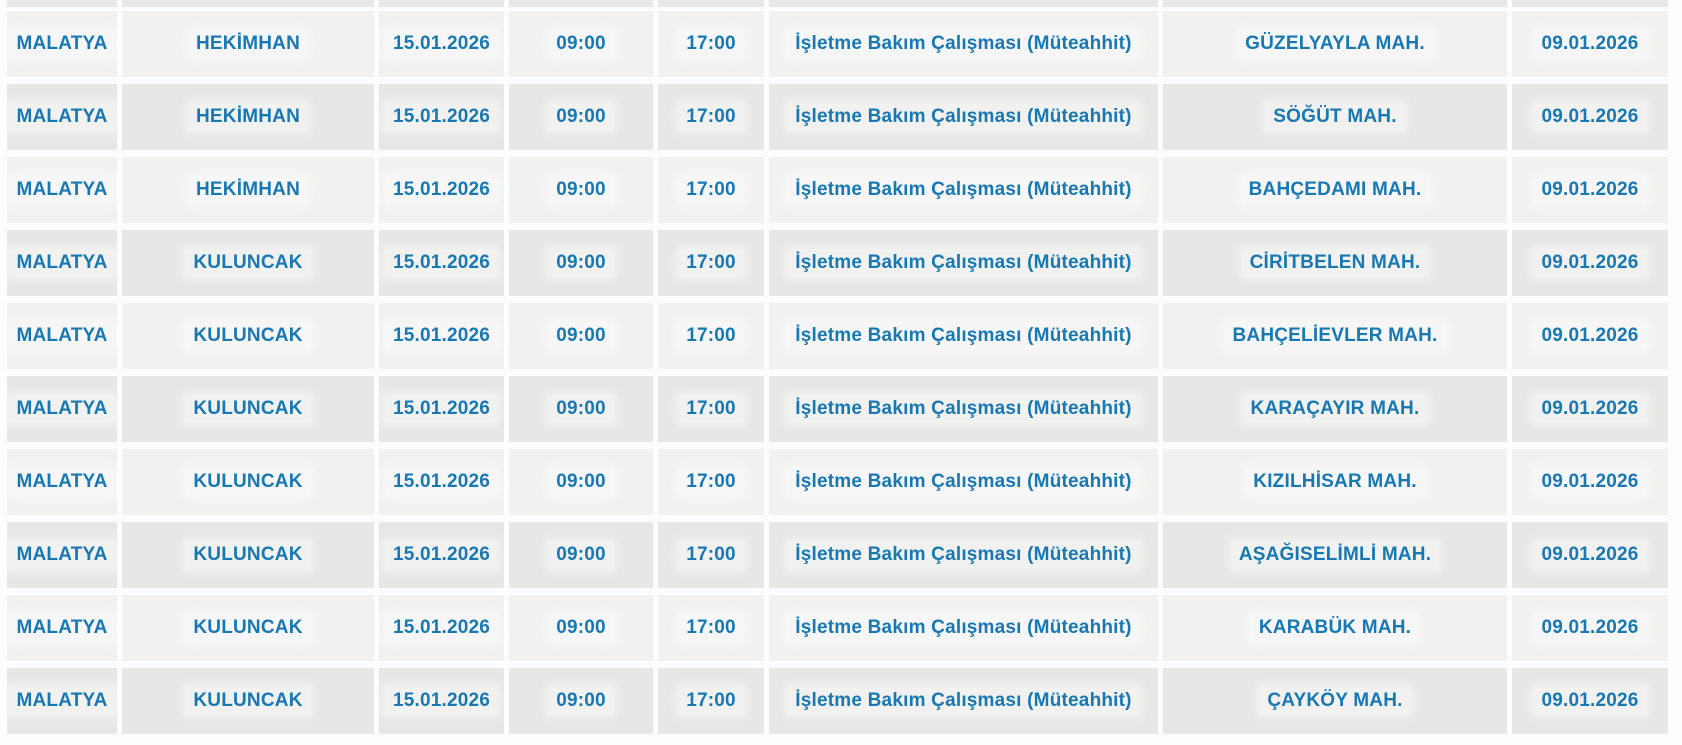 This screenshot has height=745, width=1682. I want to click on neighborhood-label: CİRİTBELEN MAH., so click(1335, 263).